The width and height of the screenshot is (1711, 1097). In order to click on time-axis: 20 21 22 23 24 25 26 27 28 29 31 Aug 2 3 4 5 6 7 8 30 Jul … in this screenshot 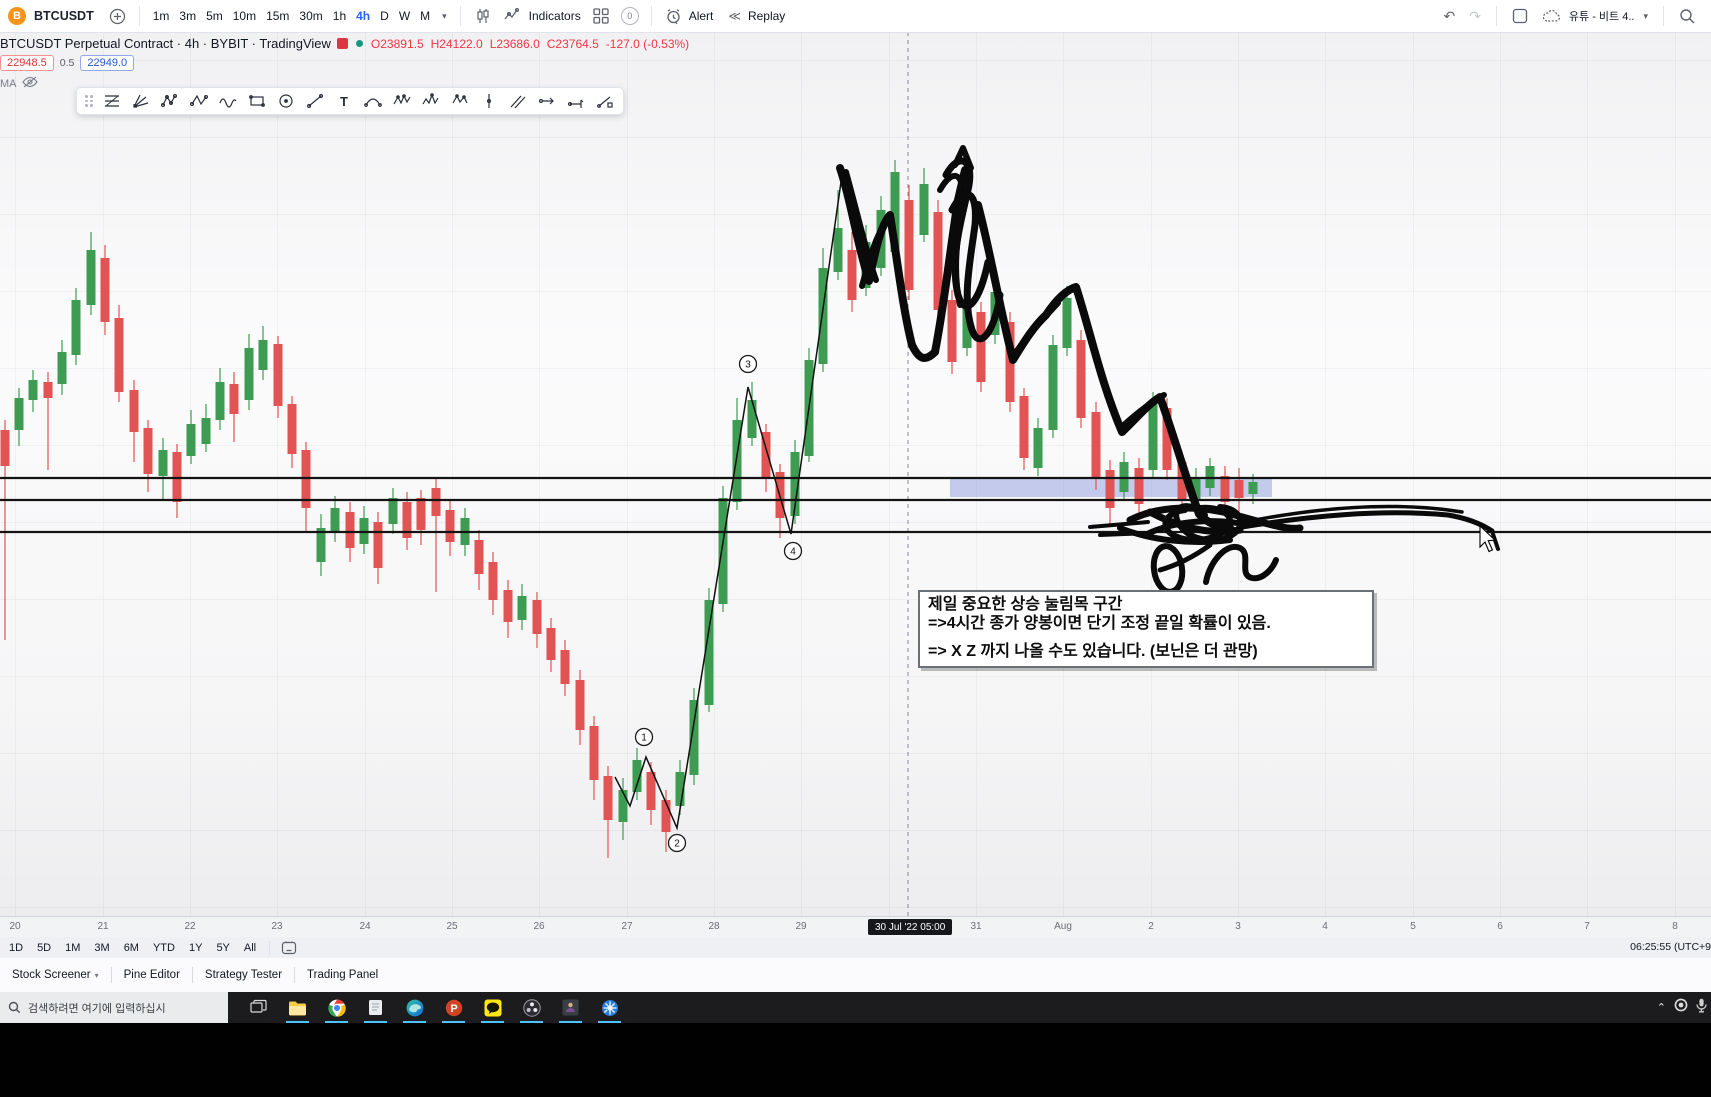, I will do `click(855, 927)`.